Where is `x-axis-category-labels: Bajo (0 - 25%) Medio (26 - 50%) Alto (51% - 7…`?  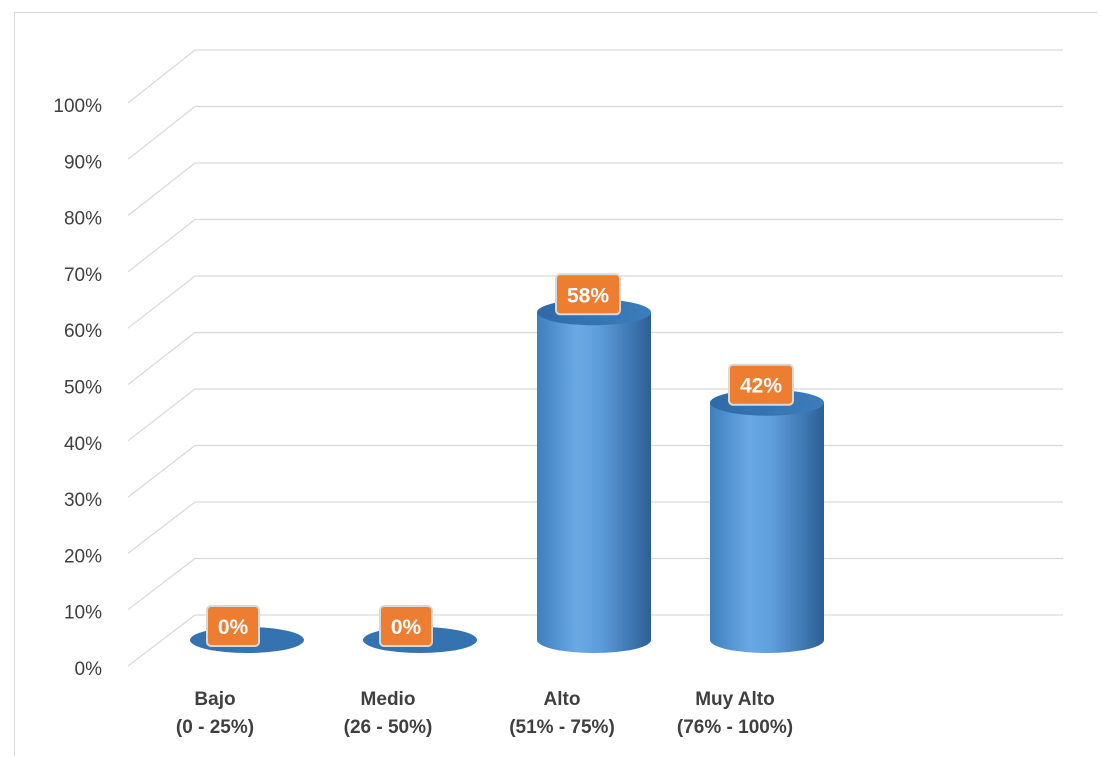 x-axis-category-labels: Bajo (0 - 25%) Medio (26 - 50%) Alto (51% - 7… is located at coordinates (484, 713).